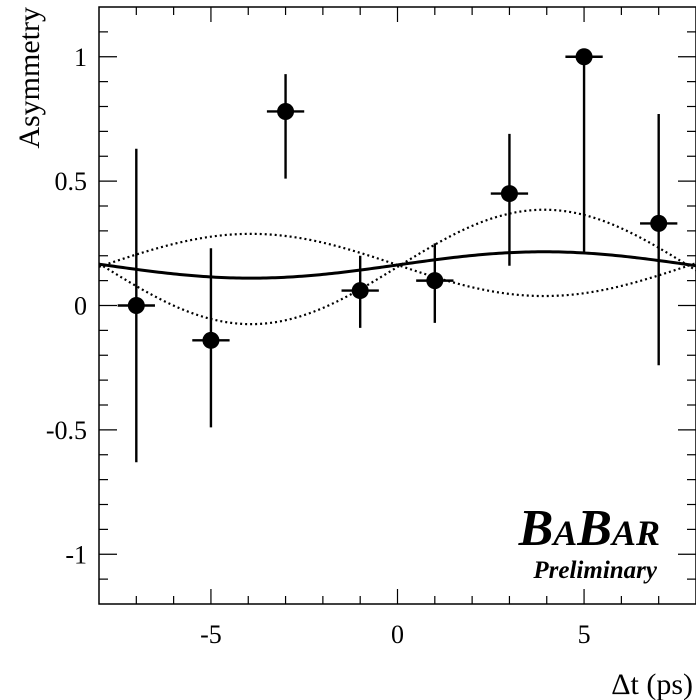 This screenshot has width=696, height=700. I want to click on y-tick-label: 0, so click(80, 306).